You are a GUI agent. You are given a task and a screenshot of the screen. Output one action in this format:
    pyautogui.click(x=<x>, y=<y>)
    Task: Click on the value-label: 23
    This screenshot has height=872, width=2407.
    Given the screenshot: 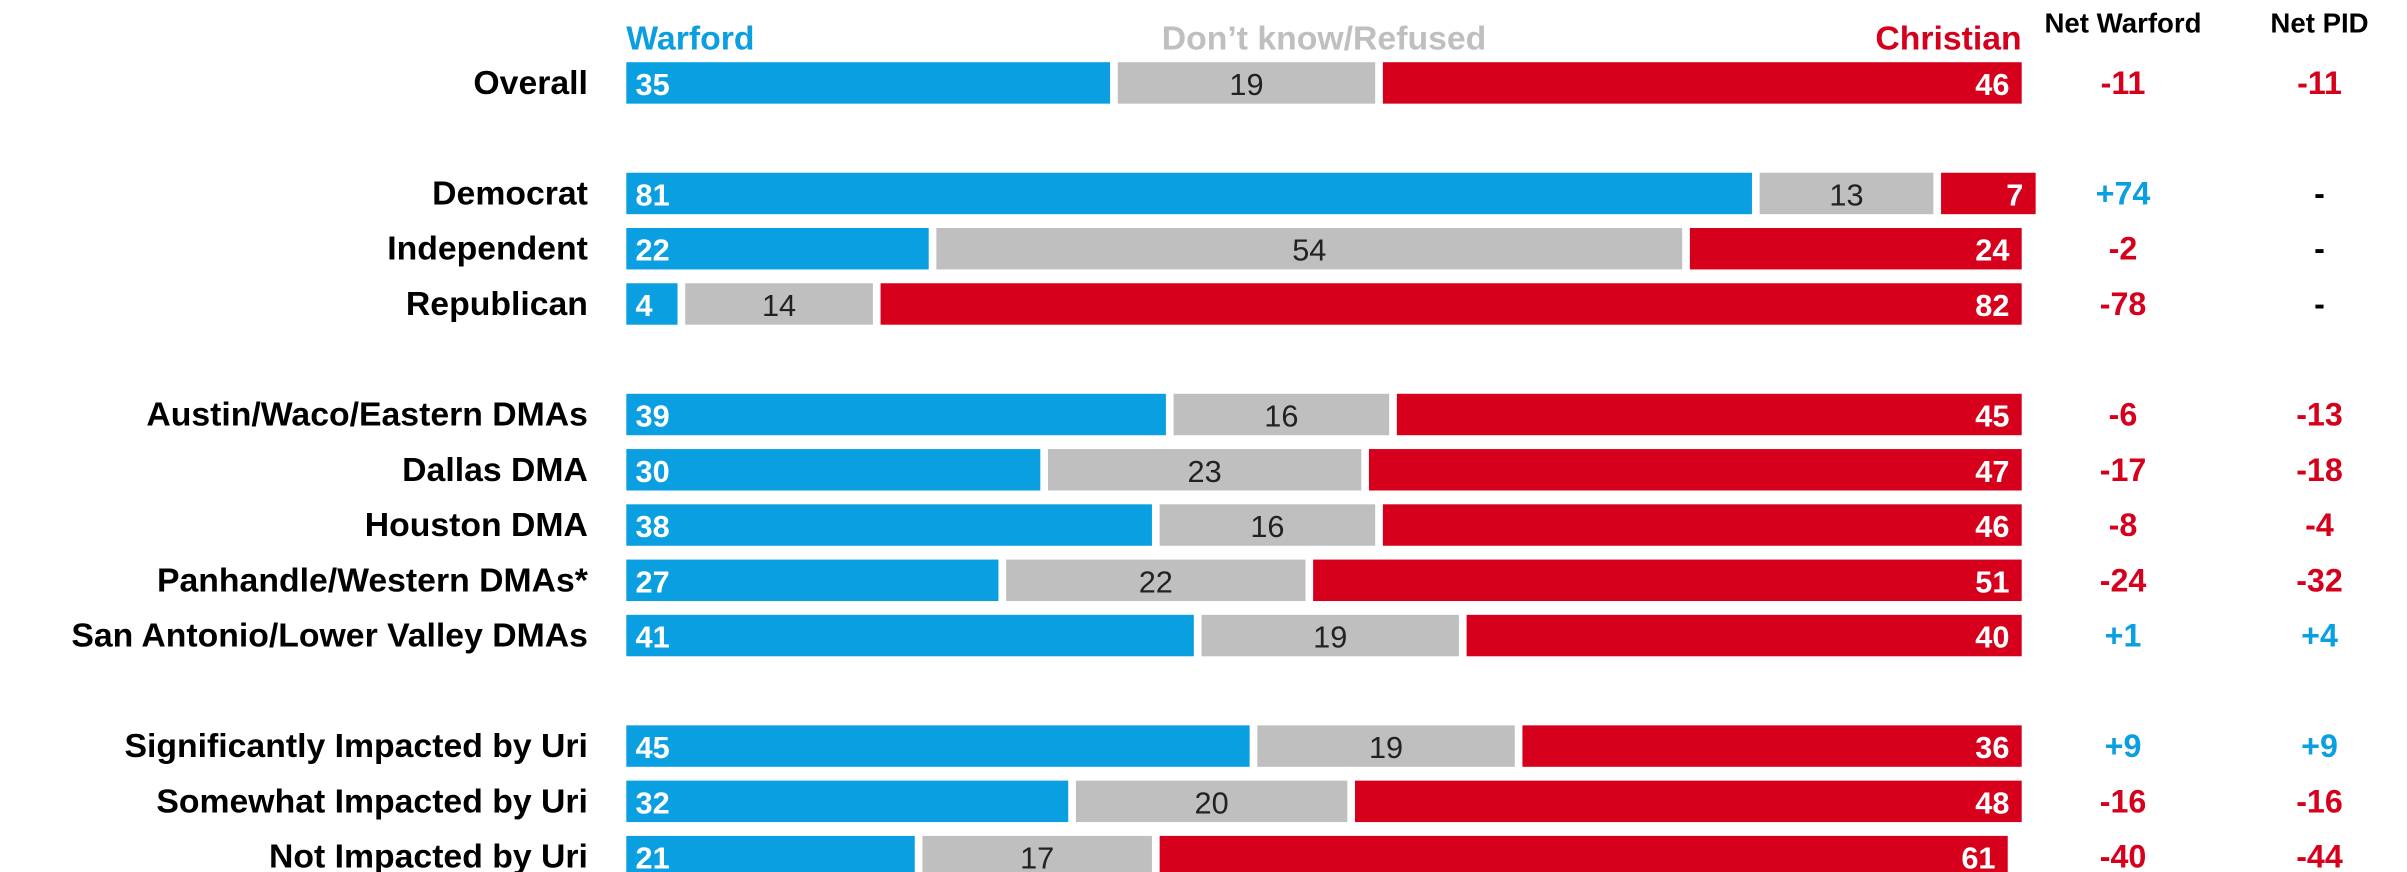 What is the action you would take?
    pyautogui.click(x=1205, y=471)
    